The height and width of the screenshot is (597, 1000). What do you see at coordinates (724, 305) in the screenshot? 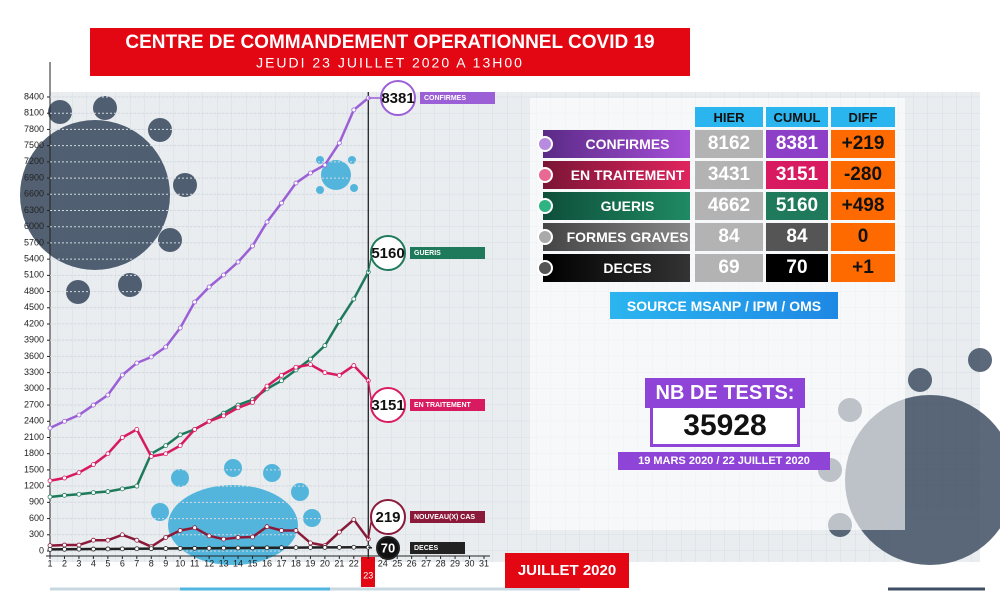
I see `source: SOURCE MSANP / IPM / OMS` at bounding box center [724, 305].